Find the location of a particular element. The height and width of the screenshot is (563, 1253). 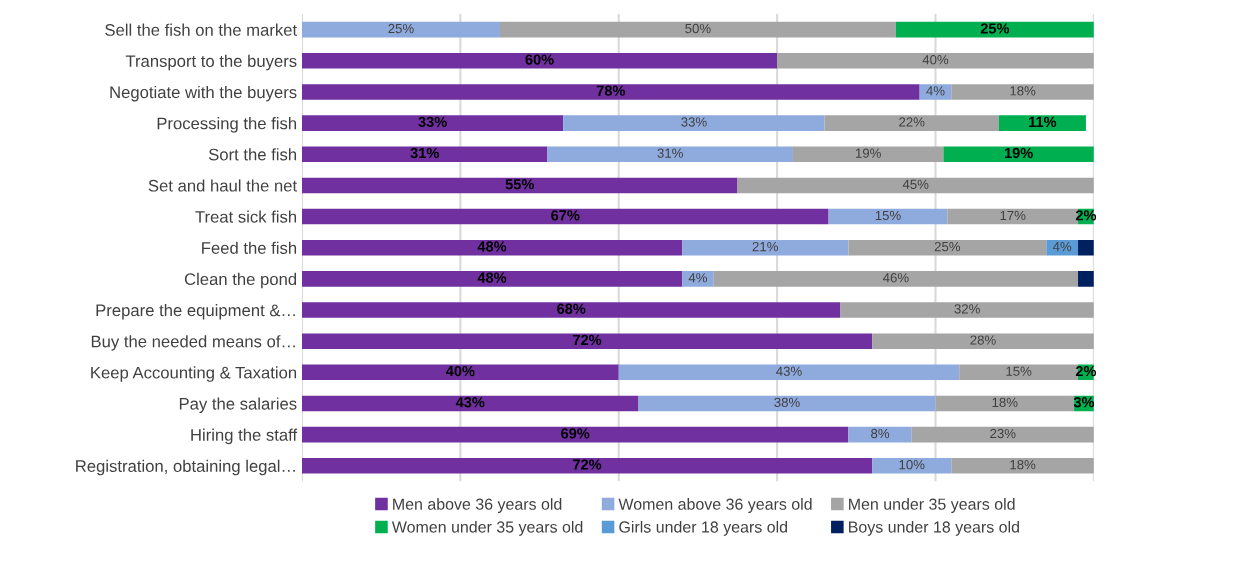

data-label: 3% is located at coordinates (1084, 402).